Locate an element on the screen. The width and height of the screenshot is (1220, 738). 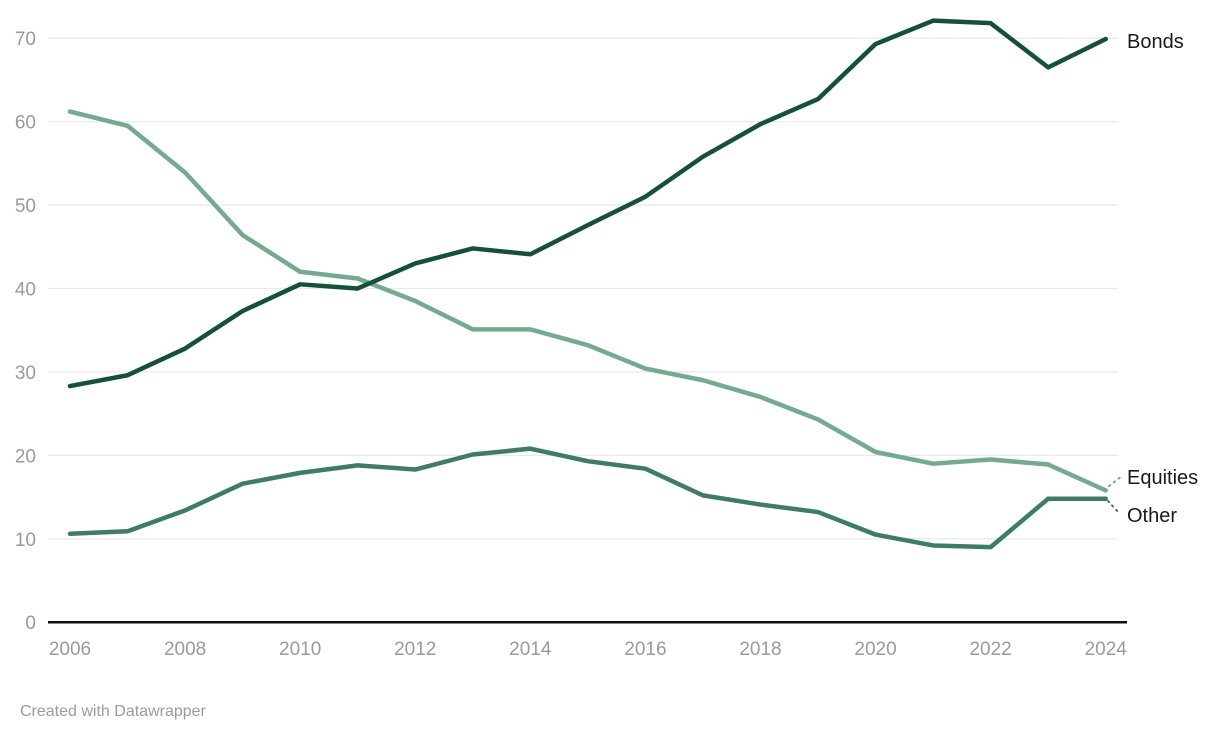
x-tick-label-2006: 2006 is located at coordinates (70, 649).